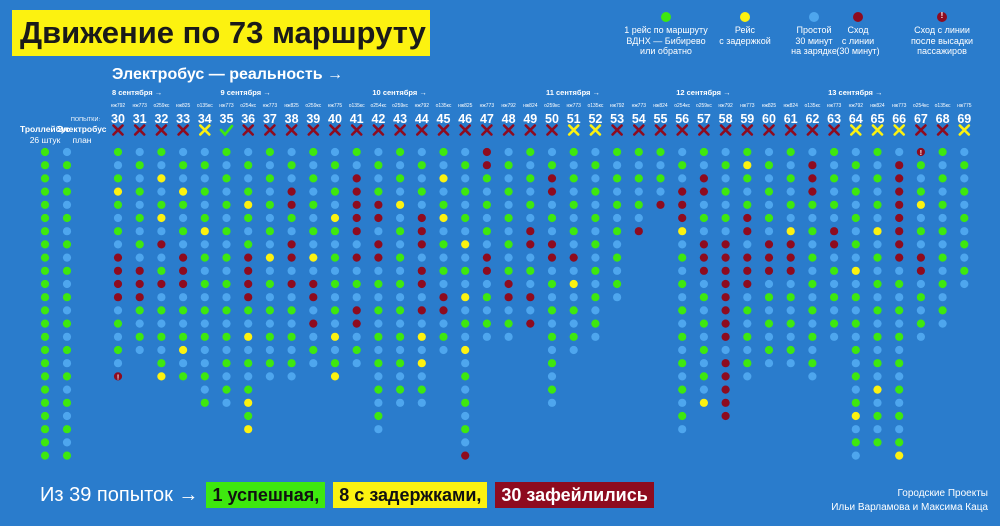 This screenshot has width=1000, height=526. What do you see at coordinates (812, 257) in the screenshot?
I see `attempt-62-dot` at bounding box center [812, 257].